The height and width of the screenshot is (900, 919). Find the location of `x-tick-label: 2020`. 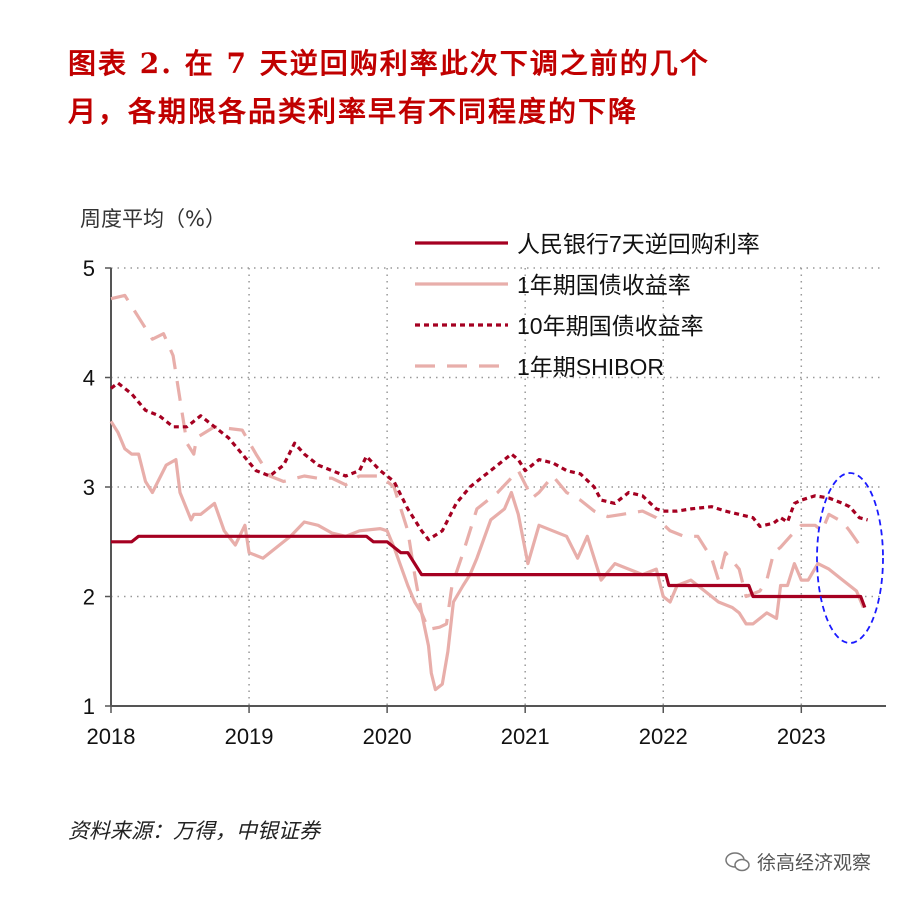

x-tick-label: 2020 is located at coordinates (387, 736).